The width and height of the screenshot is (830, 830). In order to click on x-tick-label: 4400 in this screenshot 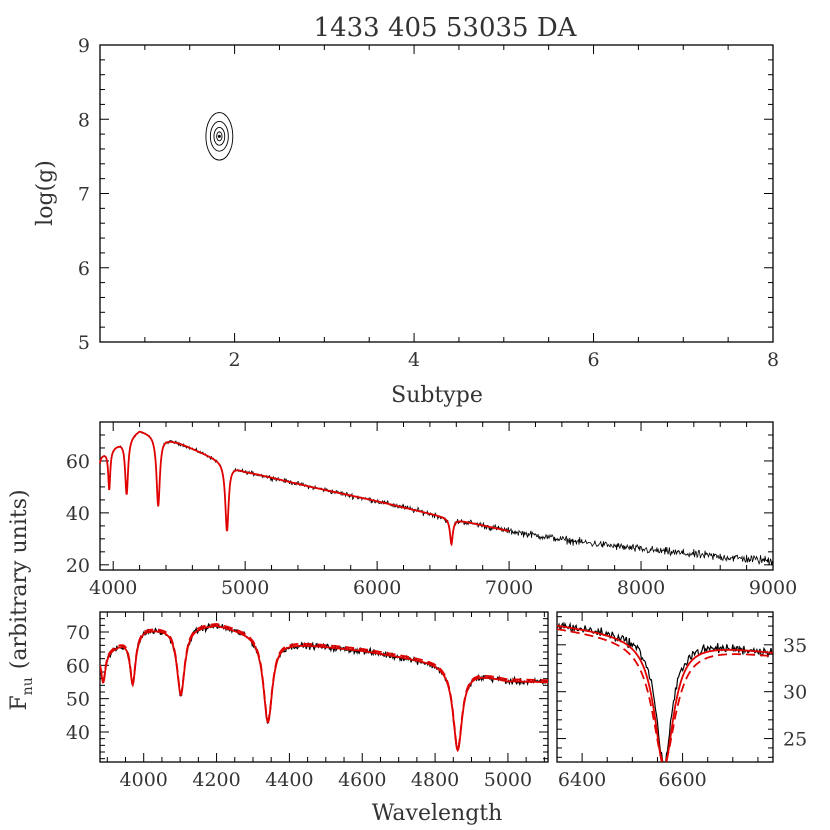, I will do `click(289, 780)`.